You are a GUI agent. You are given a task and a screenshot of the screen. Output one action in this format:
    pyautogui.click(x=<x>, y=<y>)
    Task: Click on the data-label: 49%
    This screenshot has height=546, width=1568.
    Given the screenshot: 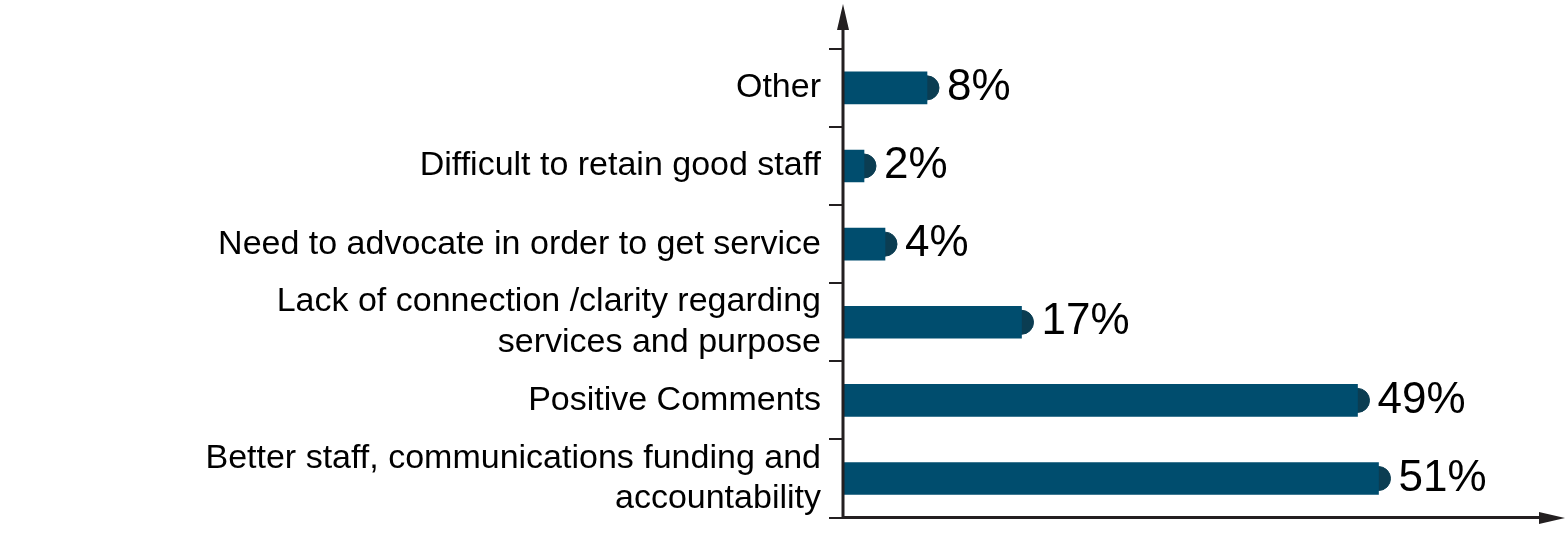 What is the action you would take?
    pyautogui.click(x=1421, y=397)
    